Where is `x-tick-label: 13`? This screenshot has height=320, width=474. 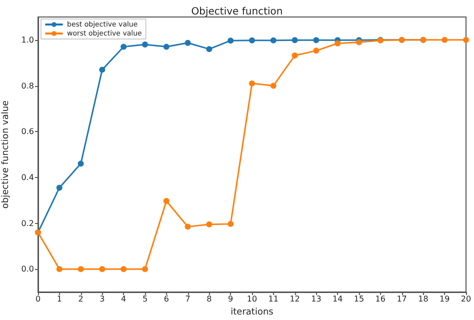 x-tick-label: 13 is located at coordinates (316, 299).